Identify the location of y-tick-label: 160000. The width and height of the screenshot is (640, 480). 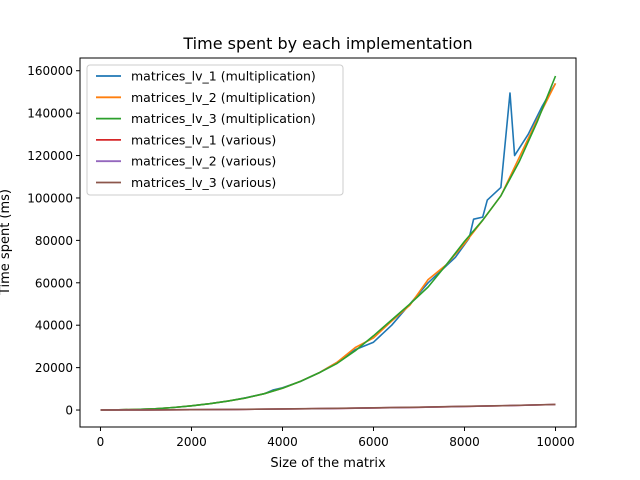
(50, 71).